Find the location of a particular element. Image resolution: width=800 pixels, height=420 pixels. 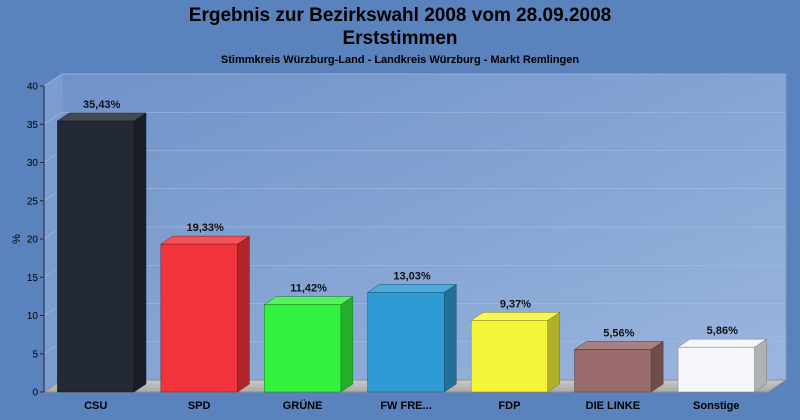

y-tick-label: 35 is located at coordinates (33, 125).